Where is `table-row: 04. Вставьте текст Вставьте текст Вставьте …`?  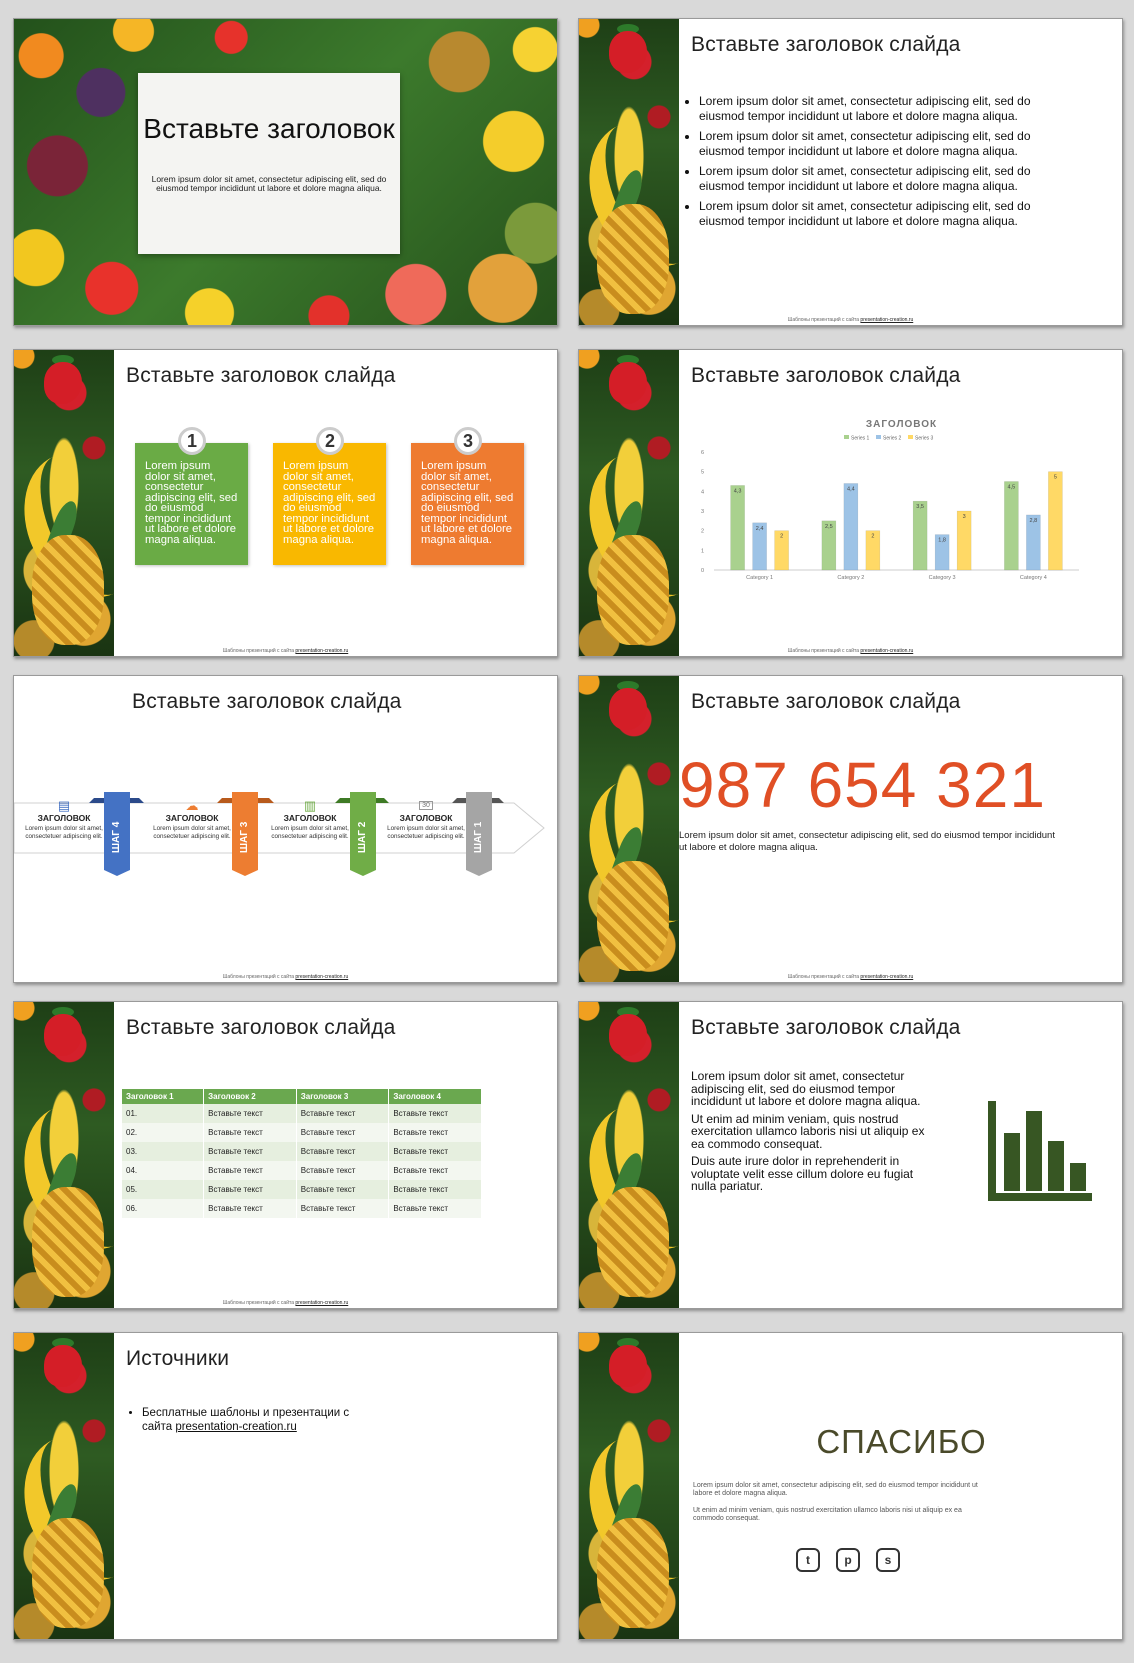 table-row: 04. Вставьте текст Вставьте текст Вставьте … is located at coordinates (302, 1170).